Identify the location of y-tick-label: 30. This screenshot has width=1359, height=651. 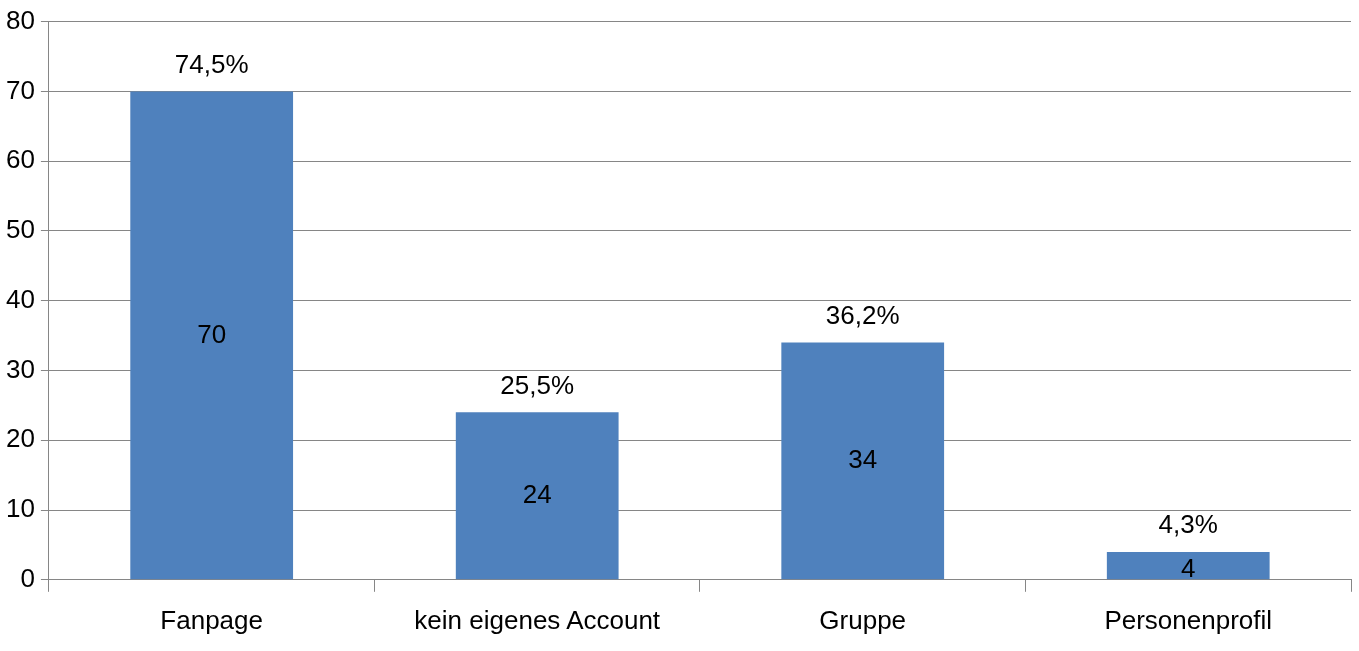
(20, 368).